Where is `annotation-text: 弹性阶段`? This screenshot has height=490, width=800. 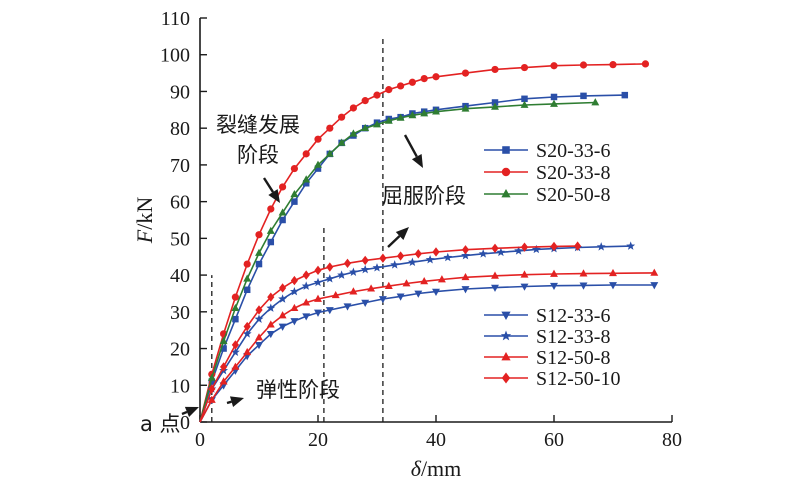 annotation-text: 弹性阶段 is located at coordinates (298, 390).